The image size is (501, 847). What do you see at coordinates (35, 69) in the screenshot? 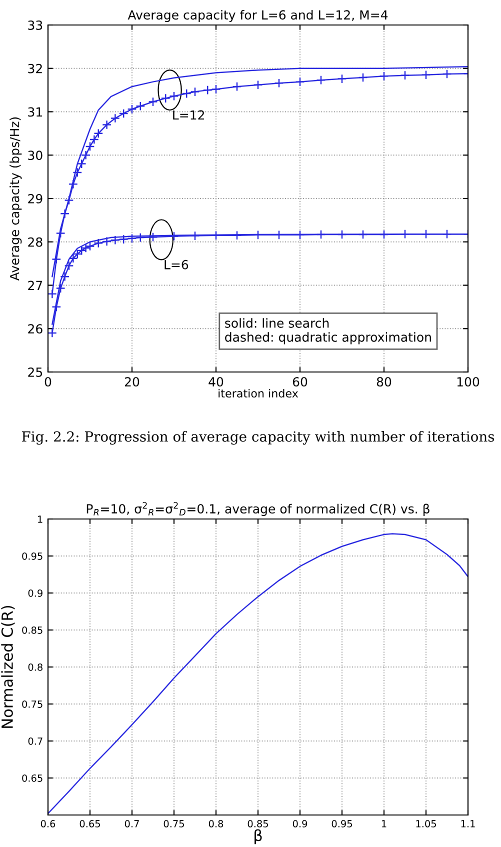
I see `y-tick-label: 32` at bounding box center [35, 69].